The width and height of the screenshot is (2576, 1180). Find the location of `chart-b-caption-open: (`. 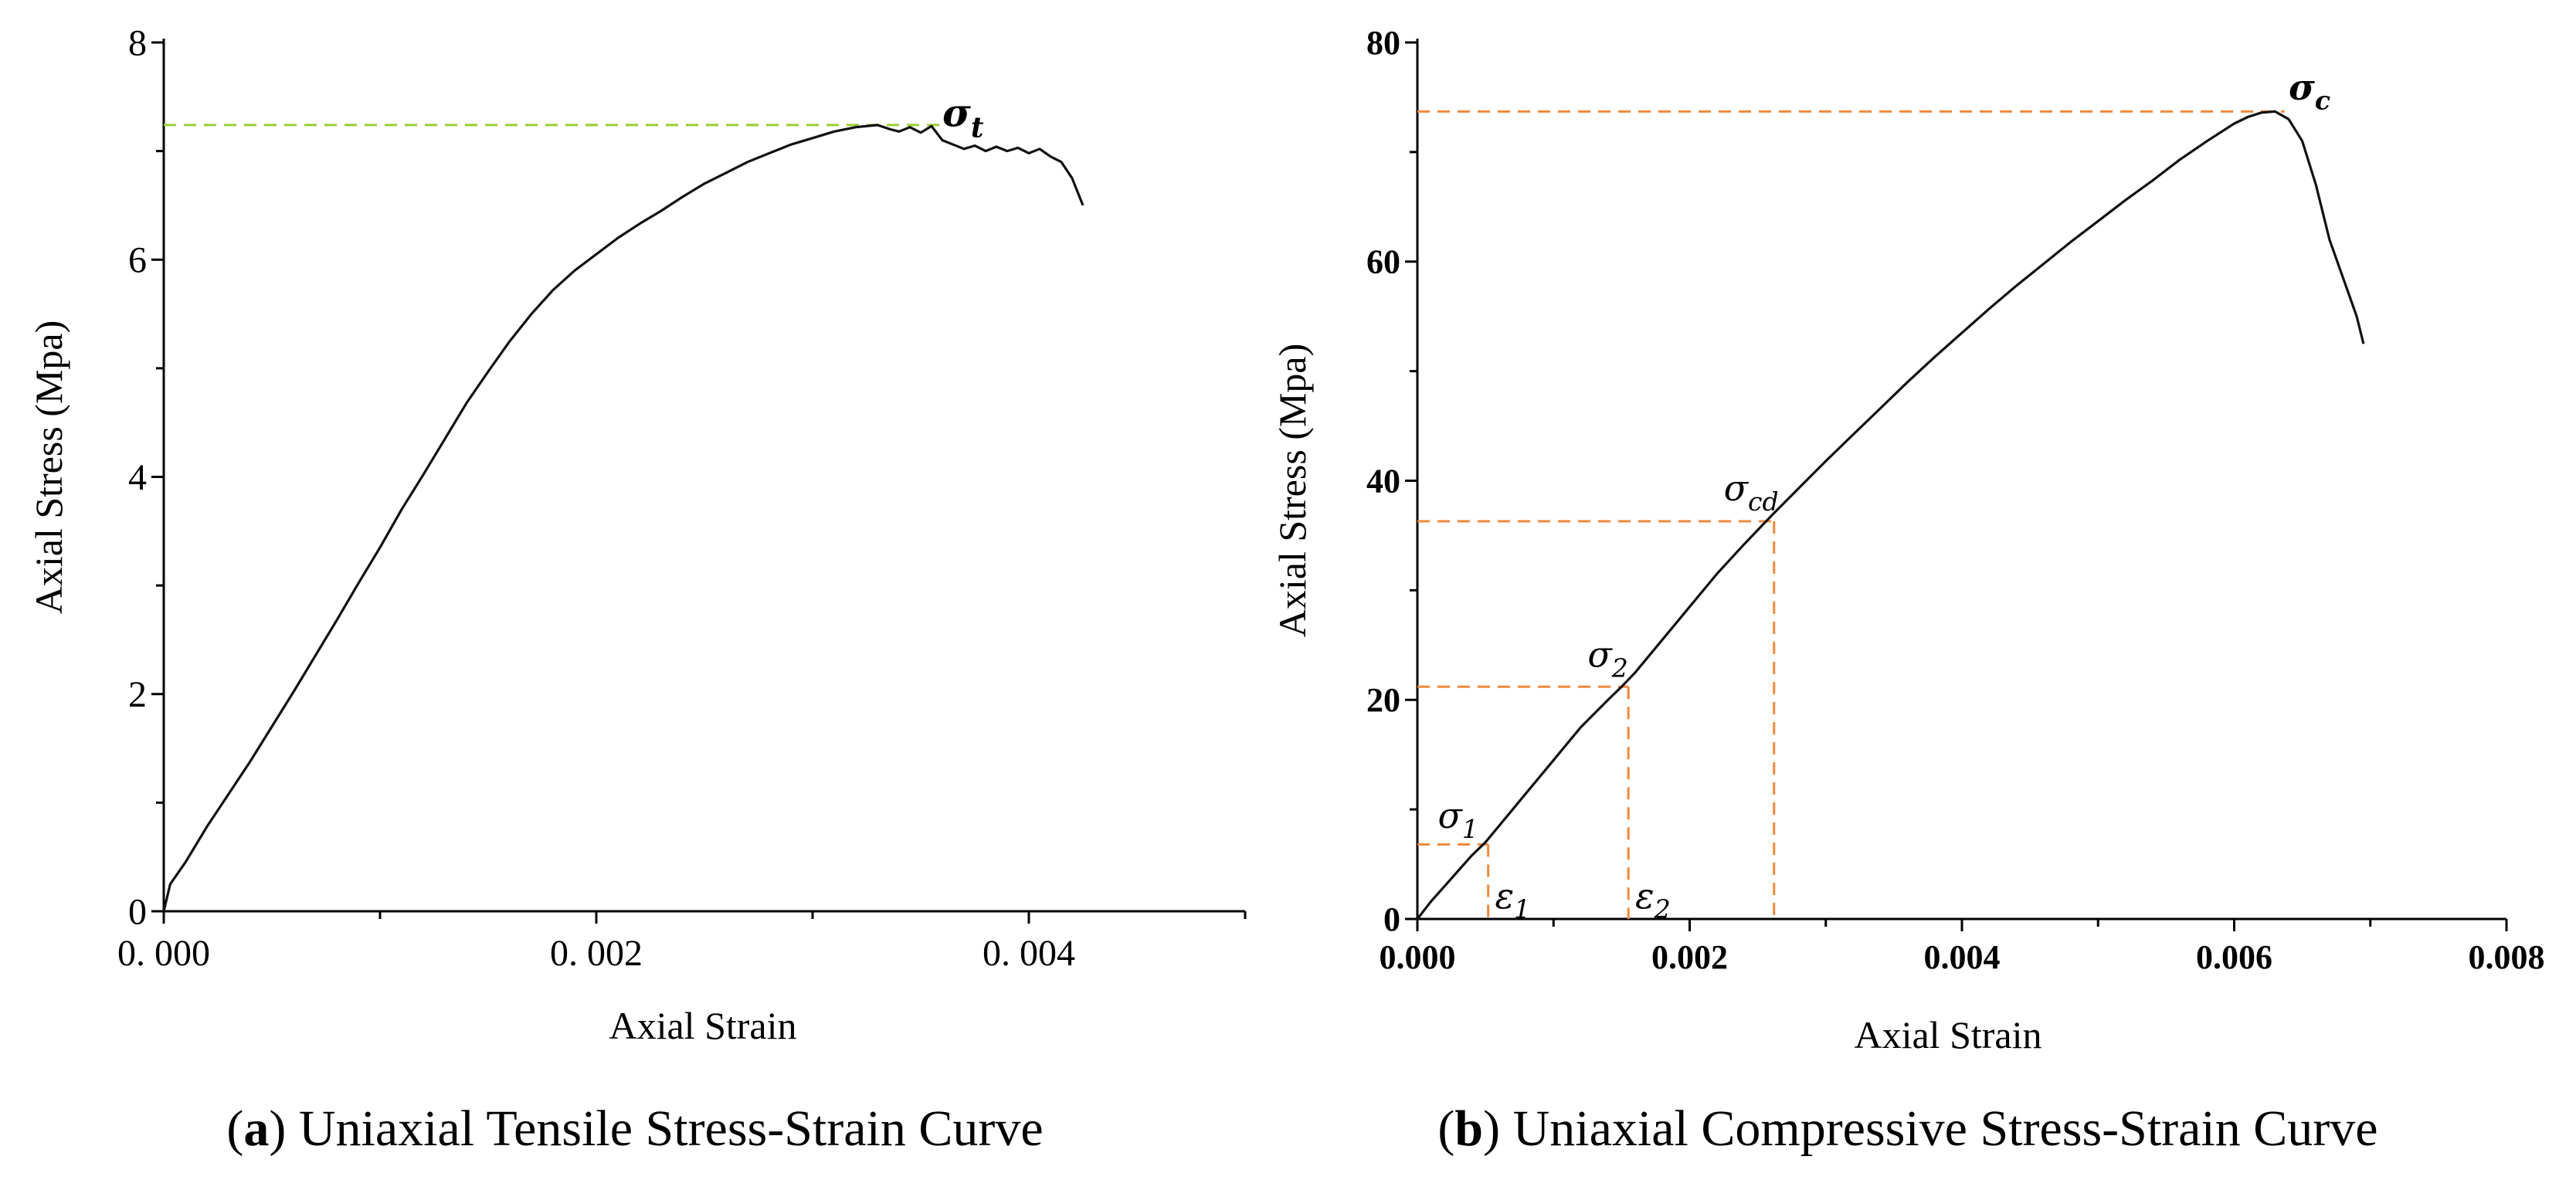

chart-b-caption-open: ( is located at coordinates (1445, 1128).